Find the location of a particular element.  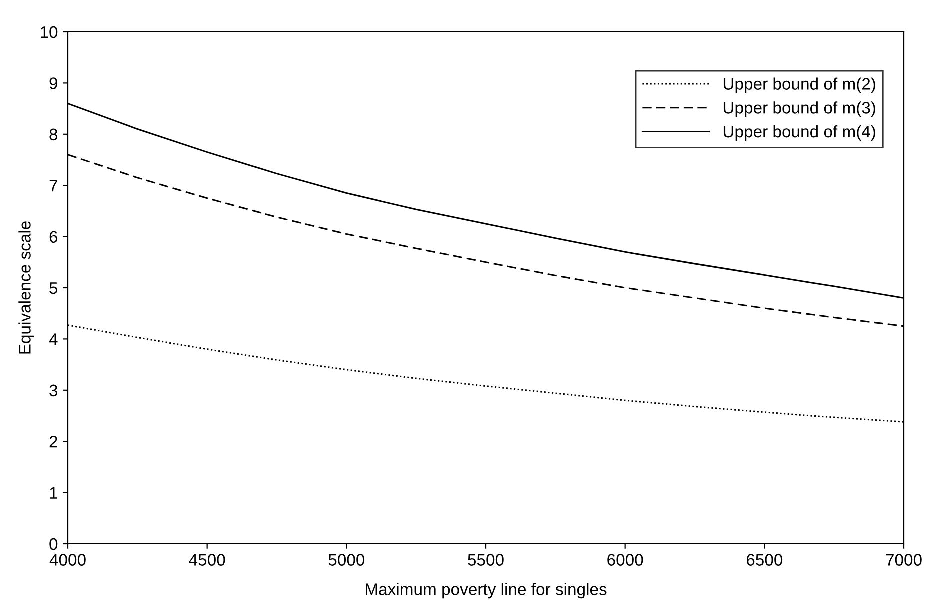

x-tick-label: 4000 is located at coordinates (68, 560).